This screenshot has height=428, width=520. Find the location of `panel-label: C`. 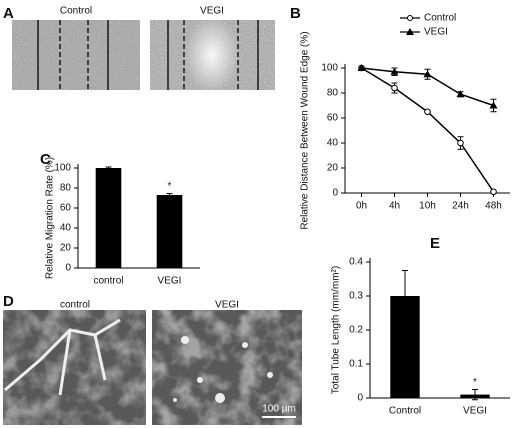

panel-label: C is located at coordinates (45, 159).